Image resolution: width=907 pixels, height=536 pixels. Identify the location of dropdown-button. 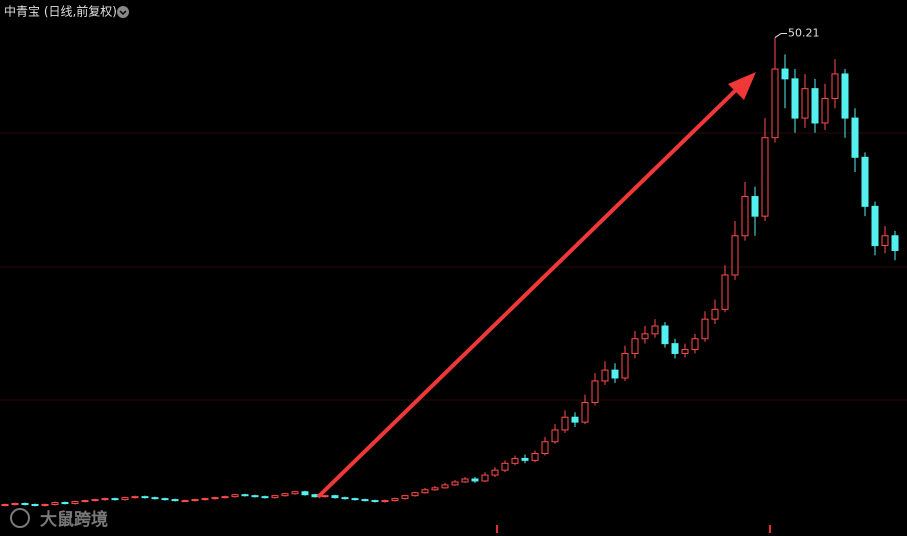
(123, 12).